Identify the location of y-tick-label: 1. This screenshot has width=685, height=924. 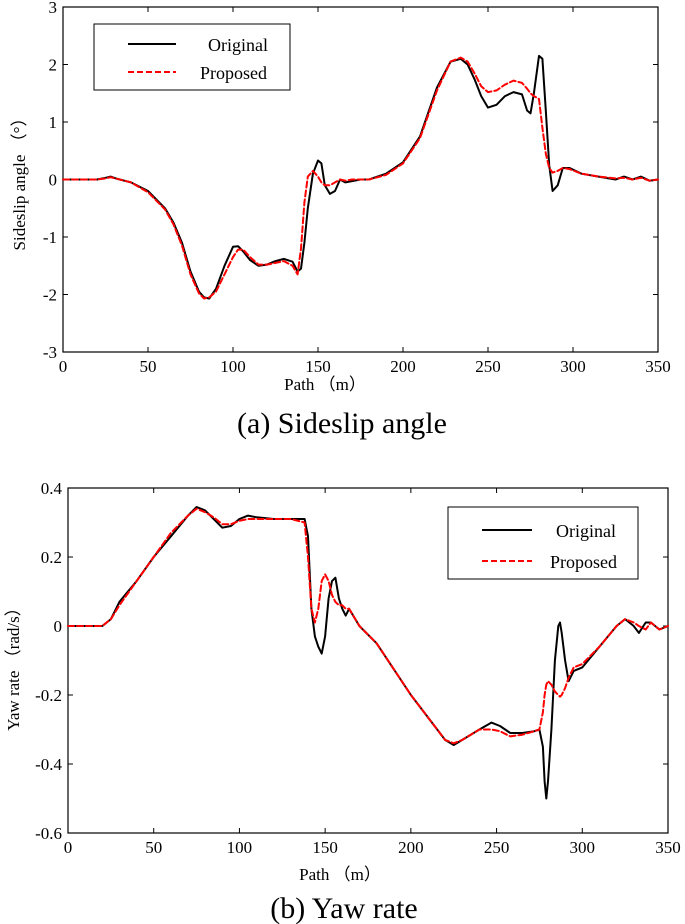
(53, 122).